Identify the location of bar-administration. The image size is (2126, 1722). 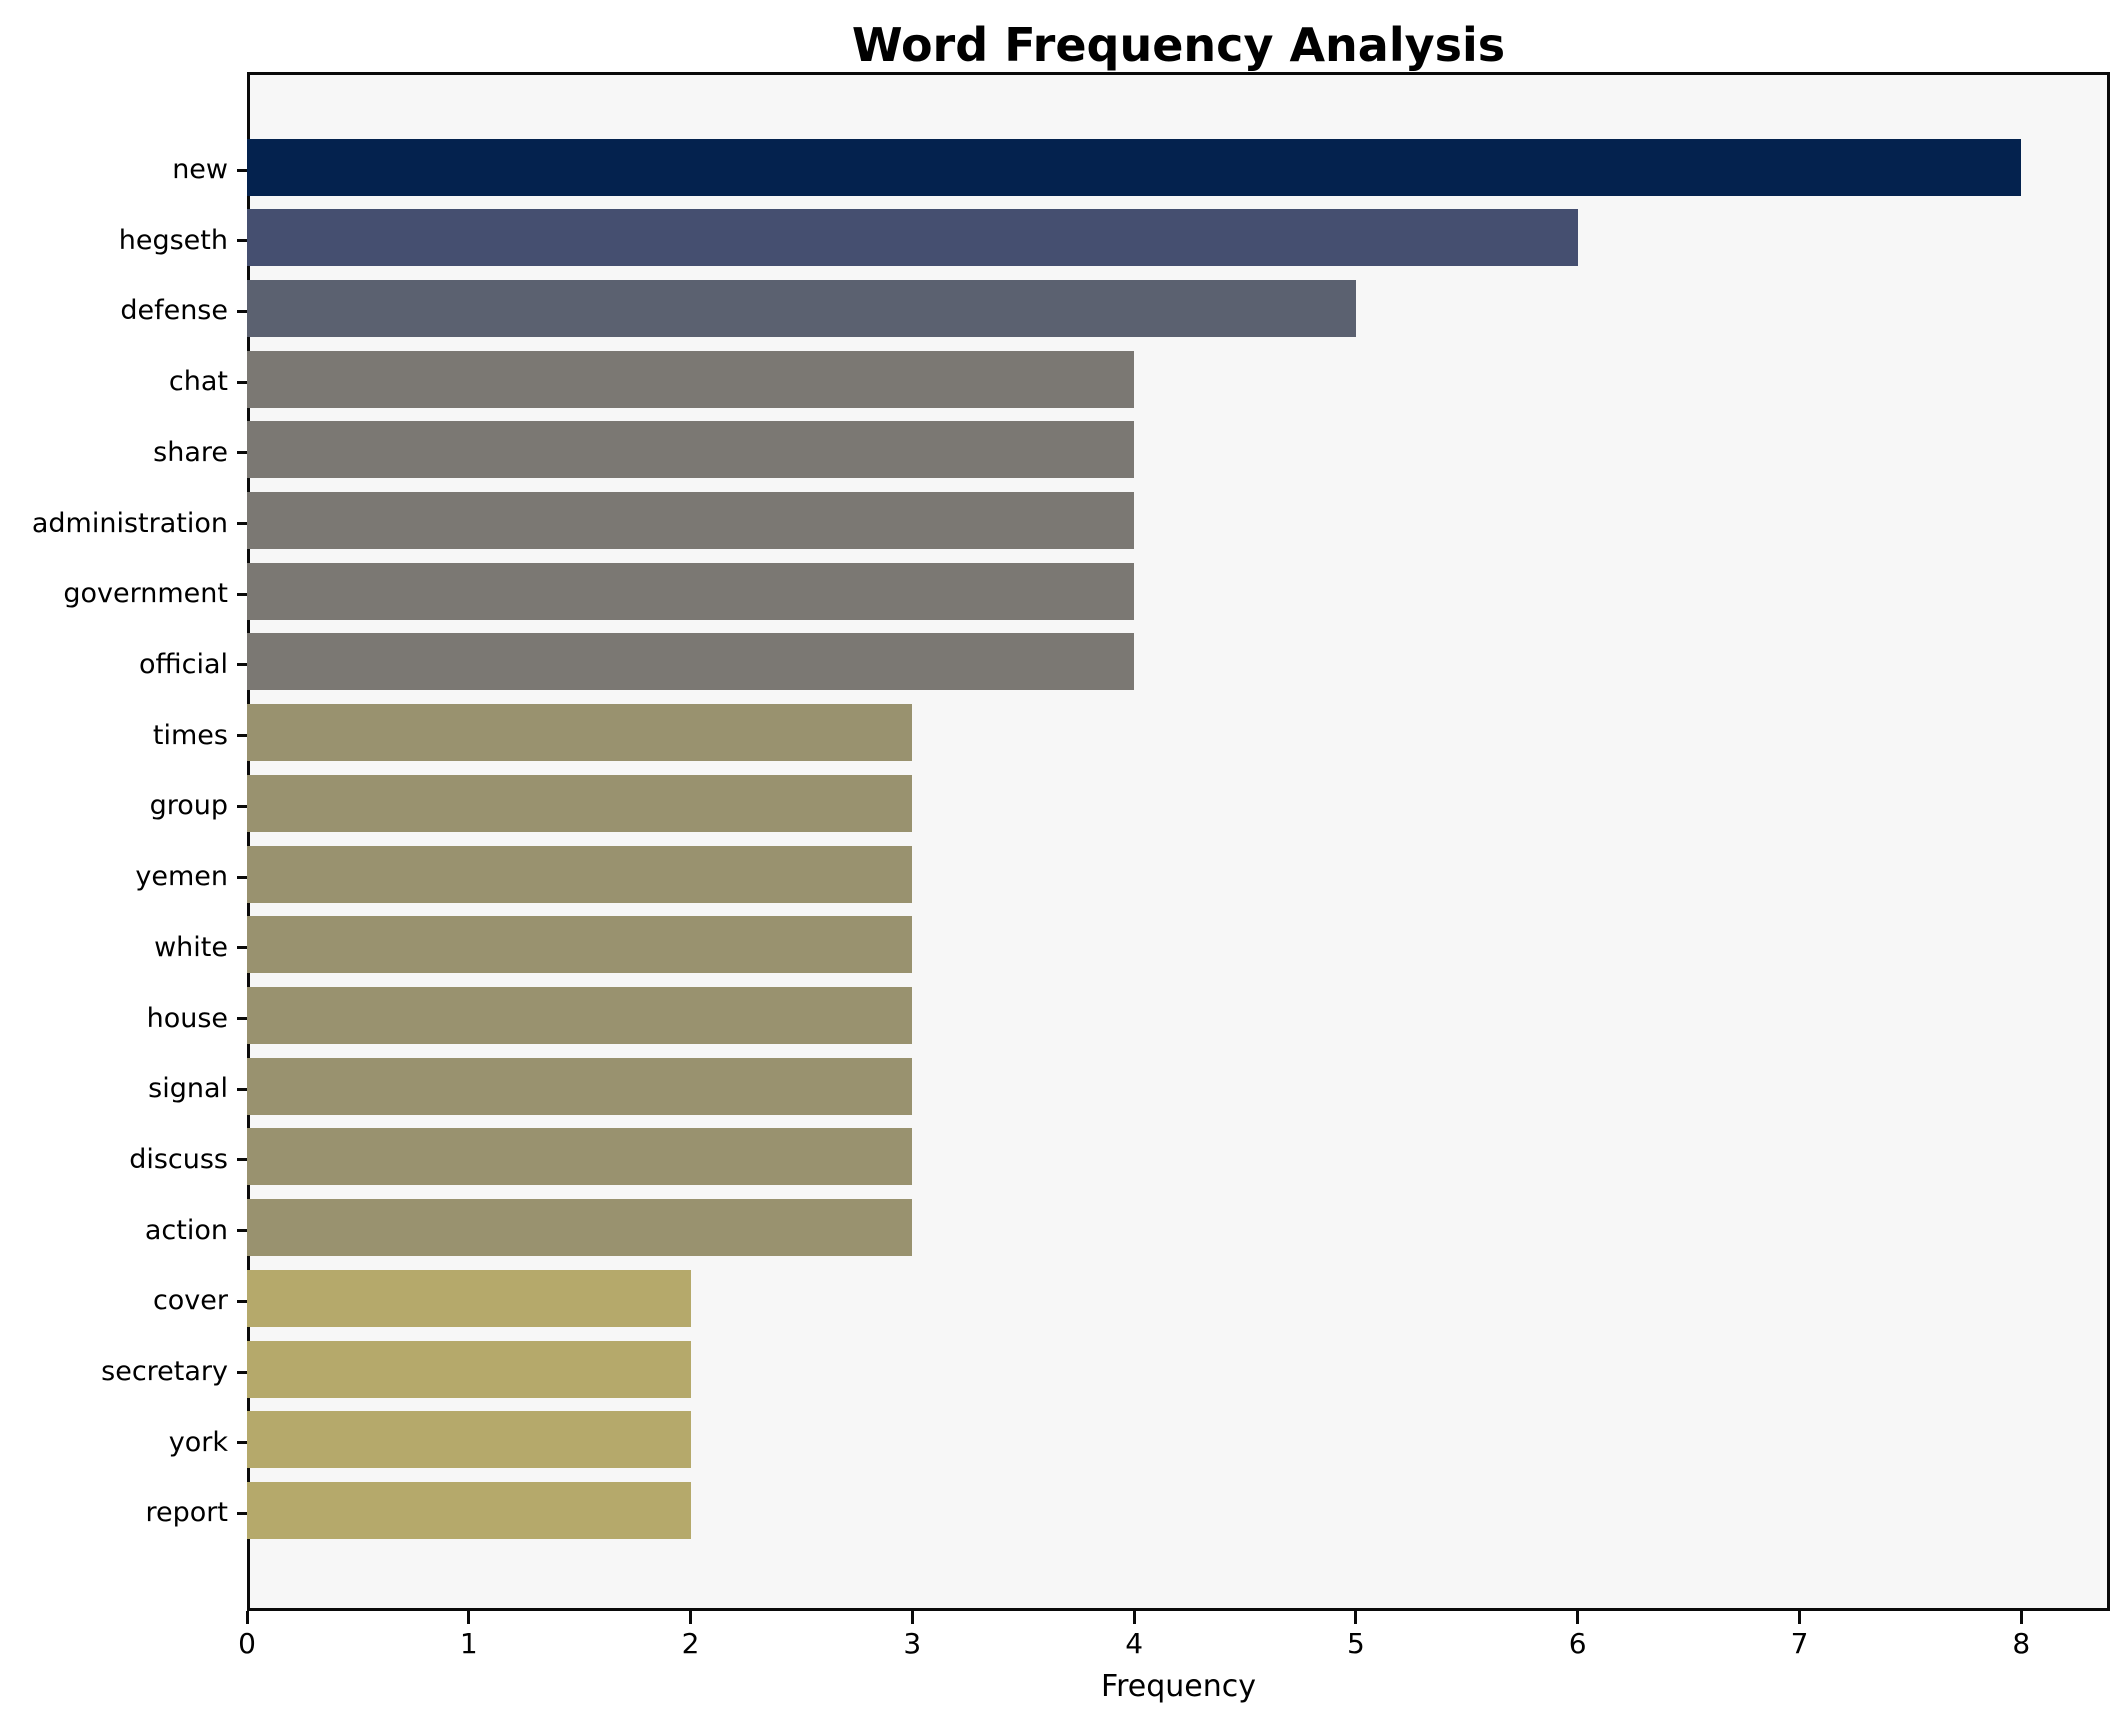
(691, 521).